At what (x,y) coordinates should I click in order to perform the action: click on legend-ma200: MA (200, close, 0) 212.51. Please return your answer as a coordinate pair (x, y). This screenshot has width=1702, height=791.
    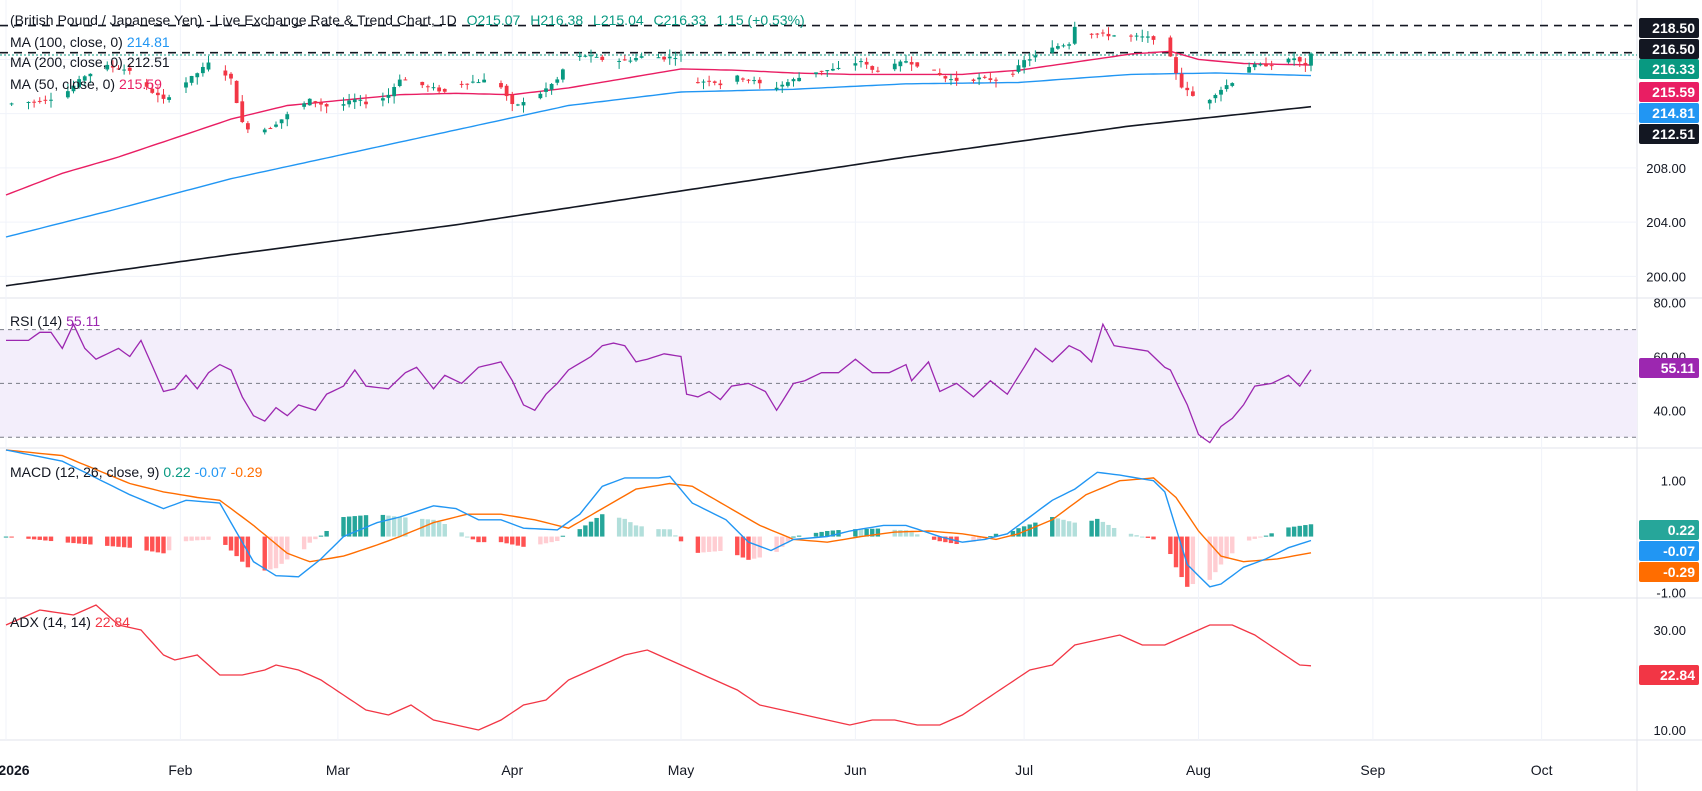
    Looking at the image, I should click on (90, 62).